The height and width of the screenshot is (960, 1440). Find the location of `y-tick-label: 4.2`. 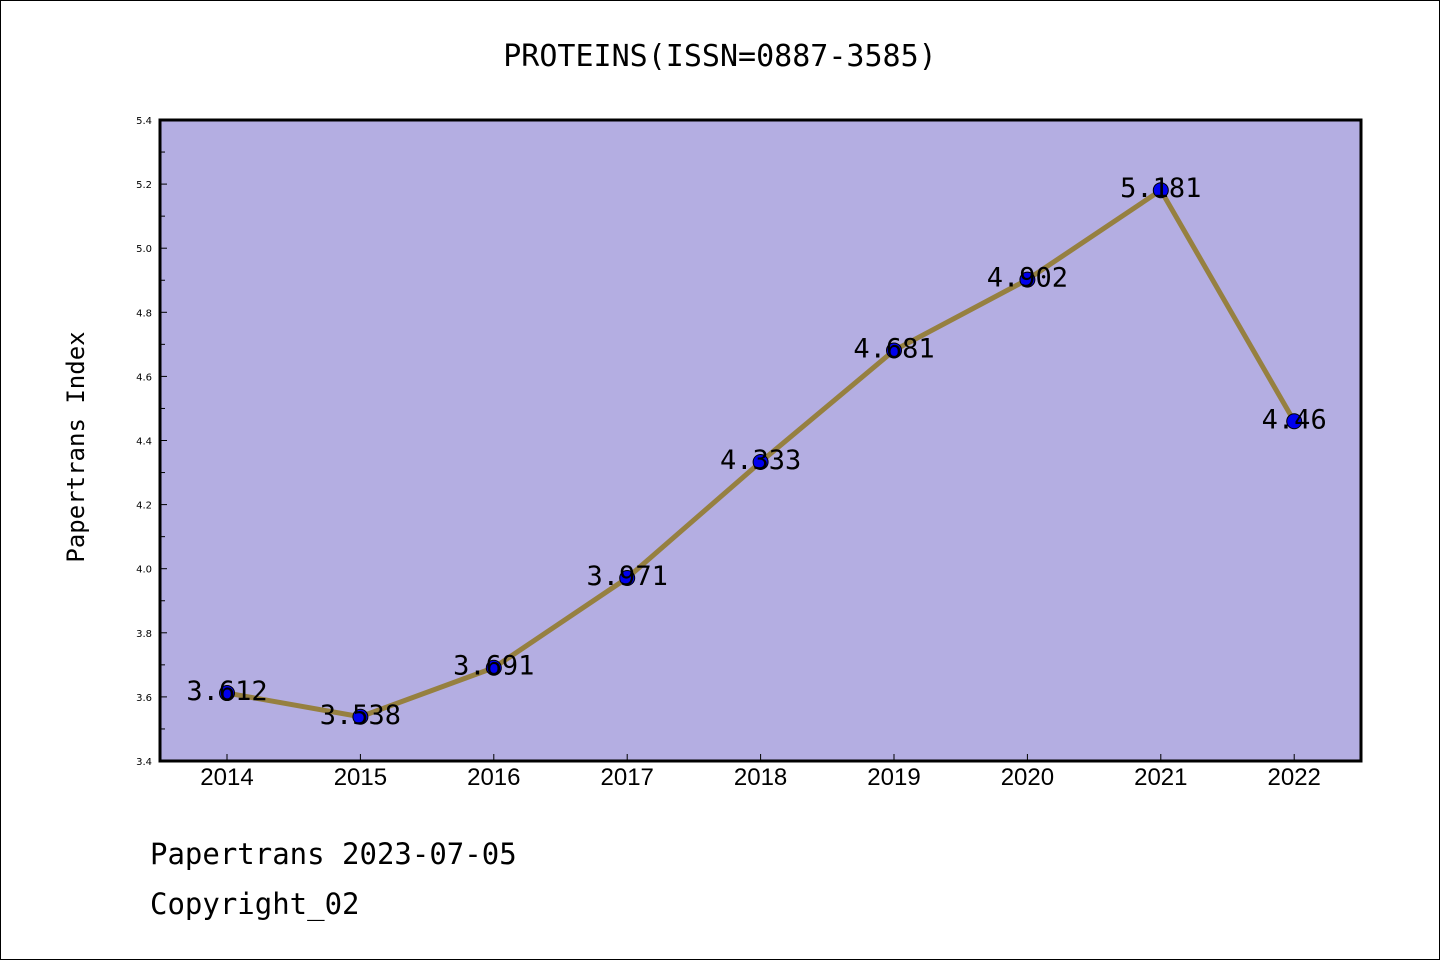

y-tick-label: 4.2 is located at coordinates (144, 506).